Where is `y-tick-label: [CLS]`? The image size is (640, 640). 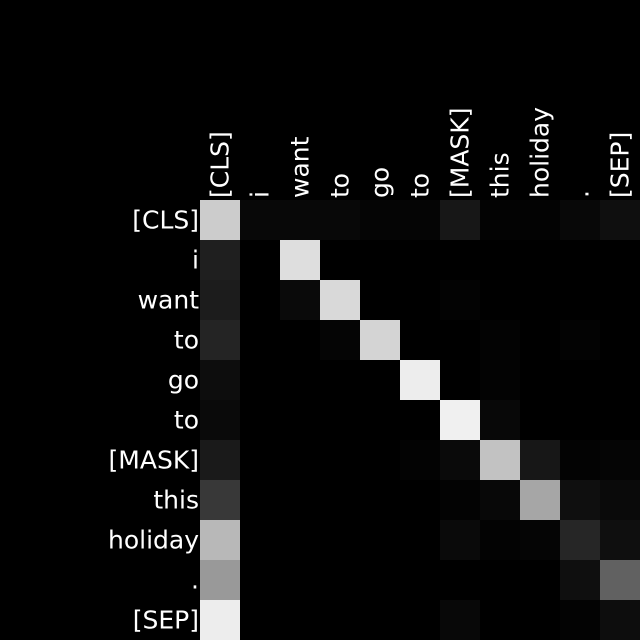 y-tick-label: [CLS] is located at coordinates (165, 220).